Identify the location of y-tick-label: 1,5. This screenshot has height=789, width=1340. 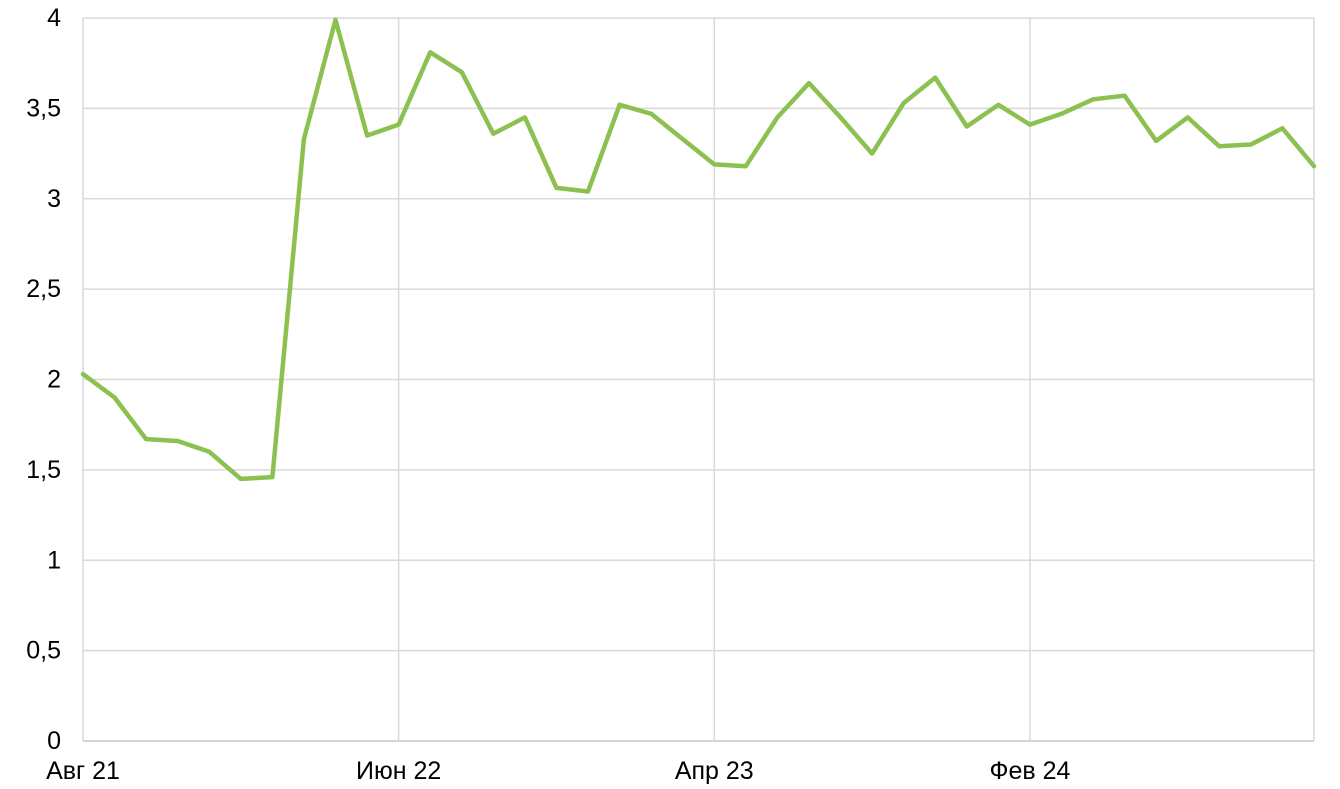
(43, 470).